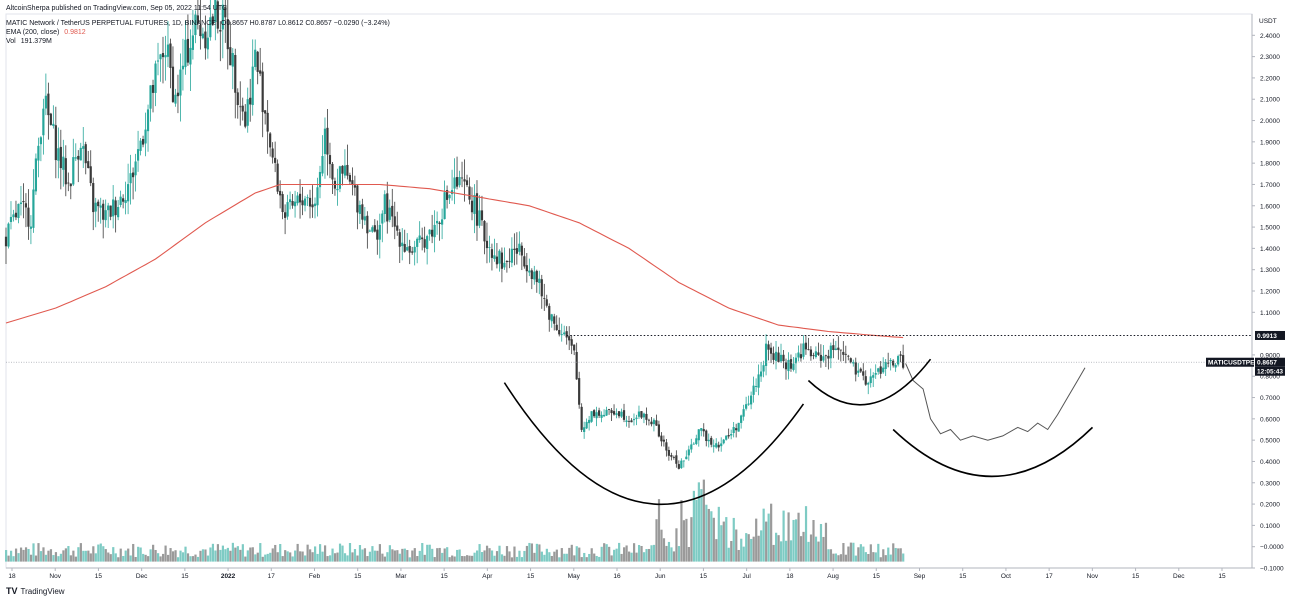 This screenshot has height=600, width=1292. I want to click on x-tick-label: May, so click(574, 576).